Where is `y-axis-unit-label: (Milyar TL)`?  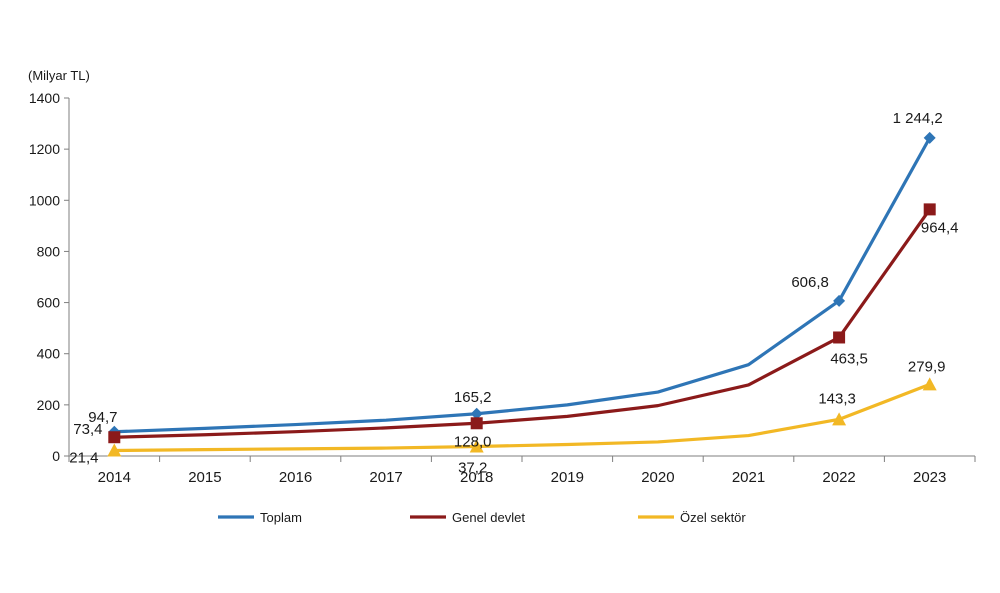 y-axis-unit-label: (Milyar TL) is located at coordinates (59, 75).